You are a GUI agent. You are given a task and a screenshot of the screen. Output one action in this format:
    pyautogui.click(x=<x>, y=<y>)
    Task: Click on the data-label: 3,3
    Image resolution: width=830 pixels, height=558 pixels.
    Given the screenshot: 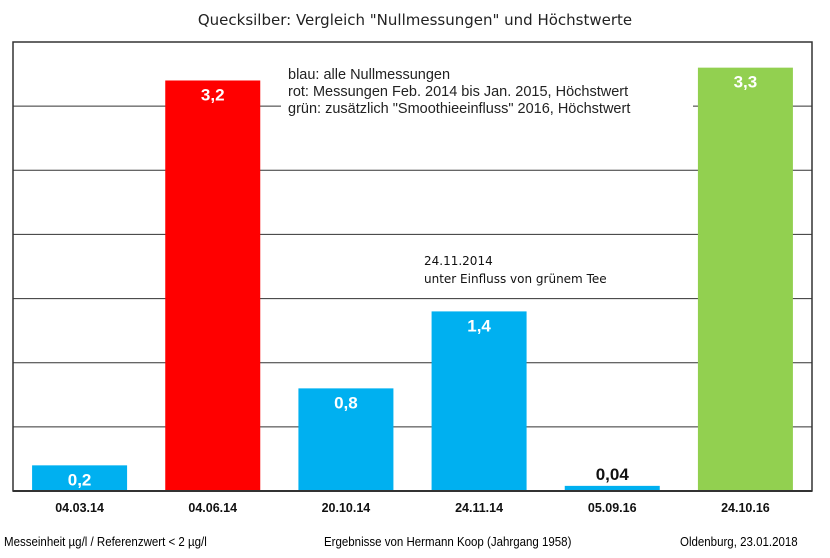 What is the action you would take?
    pyautogui.click(x=746, y=82)
    